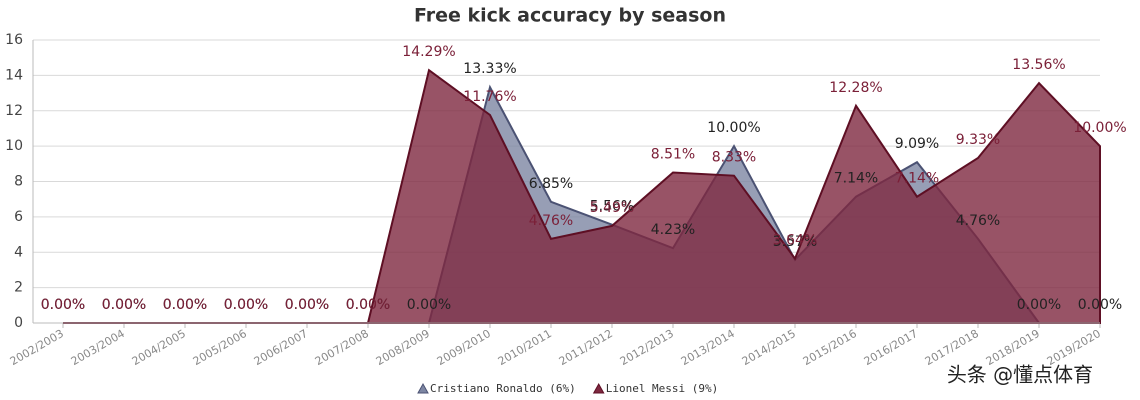 The image size is (1140, 400). Describe the element at coordinates (586, 347) in the screenshot. I see `x-tick-label: 2011/2012` at that location.